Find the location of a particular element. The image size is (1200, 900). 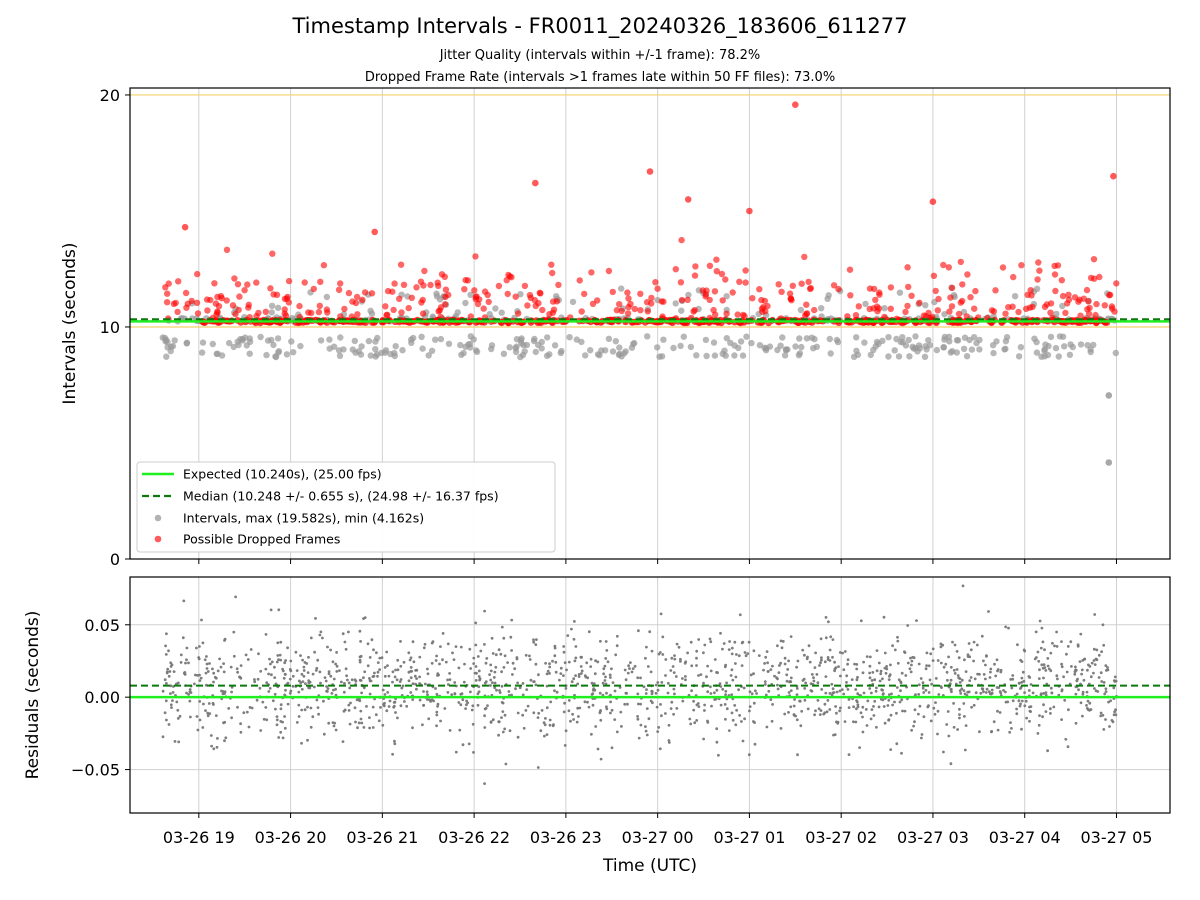

x-tick-label: 03-26 20 is located at coordinates (291, 837).